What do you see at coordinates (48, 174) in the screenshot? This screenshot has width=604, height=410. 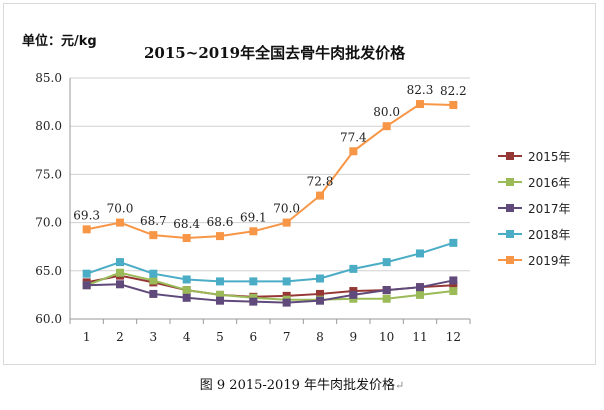 I see `y-tick-label: 75.0` at bounding box center [48, 174].